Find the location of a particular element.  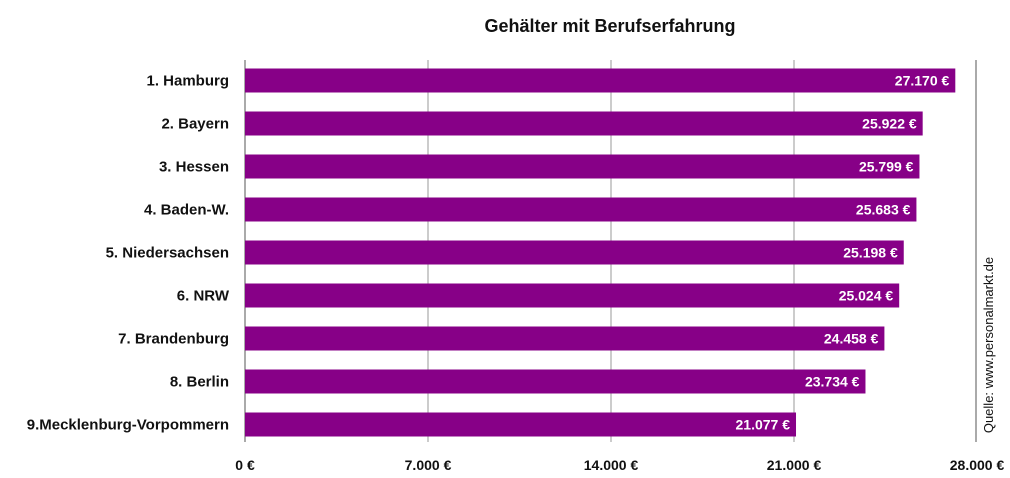

x-tick-label: 7.000 € is located at coordinates (428, 465).